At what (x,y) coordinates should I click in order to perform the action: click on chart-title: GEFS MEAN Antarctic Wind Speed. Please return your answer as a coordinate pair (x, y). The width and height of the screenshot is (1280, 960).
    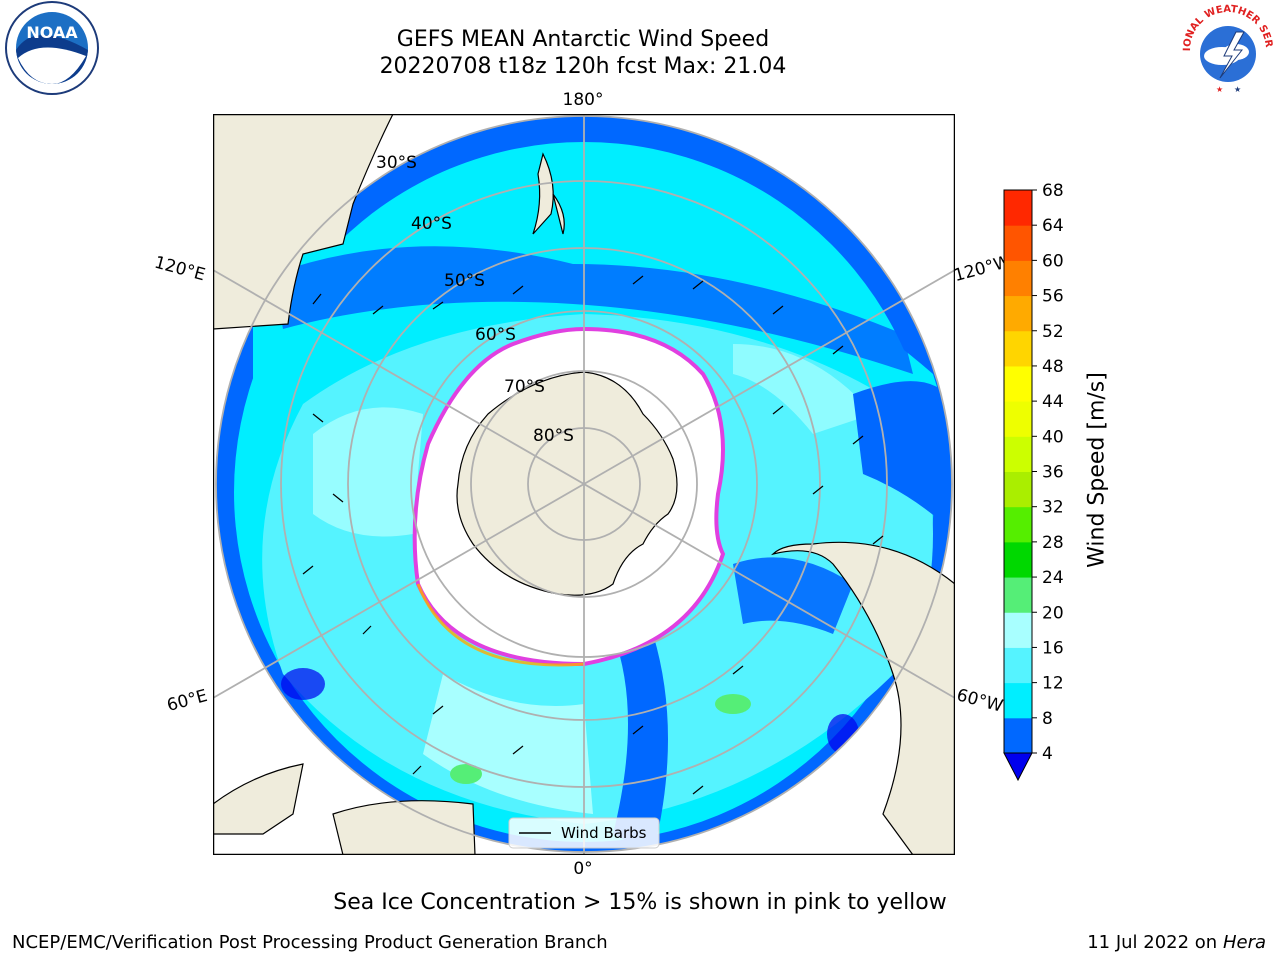
    Looking at the image, I should click on (583, 39).